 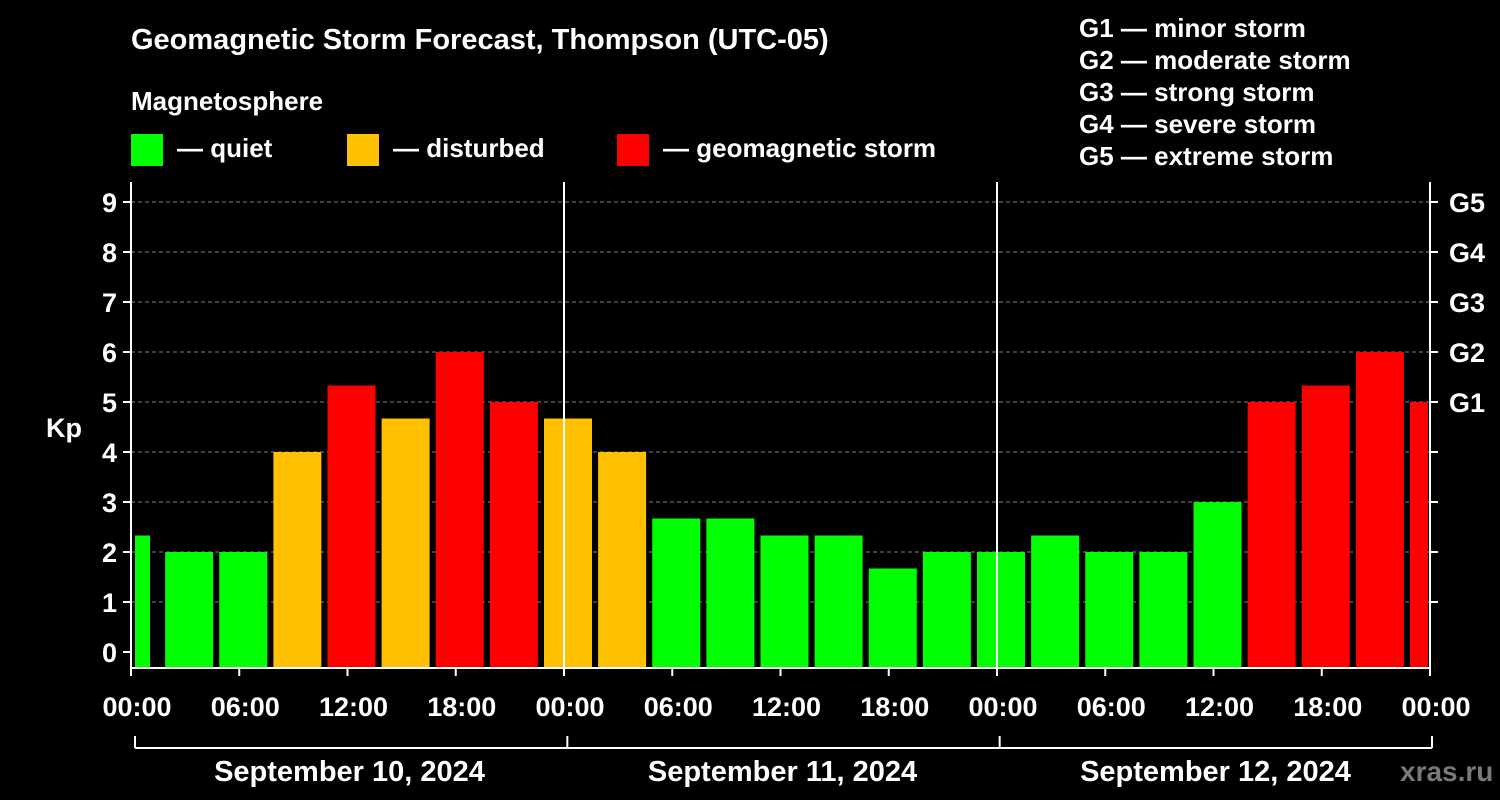 What do you see at coordinates (109, 403) in the screenshot?
I see `y-tick-label: 5` at bounding box center [109, 403].